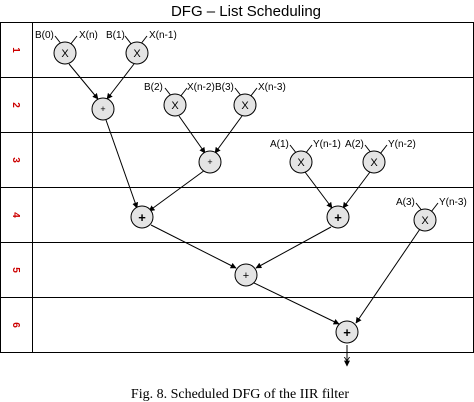 This screenshot has width=474, height=402. What do you see at coordinates (402, 144) in the screenshot?
I see `input-label-yn2: Y(n-2)` at bounding box center [402, 144].